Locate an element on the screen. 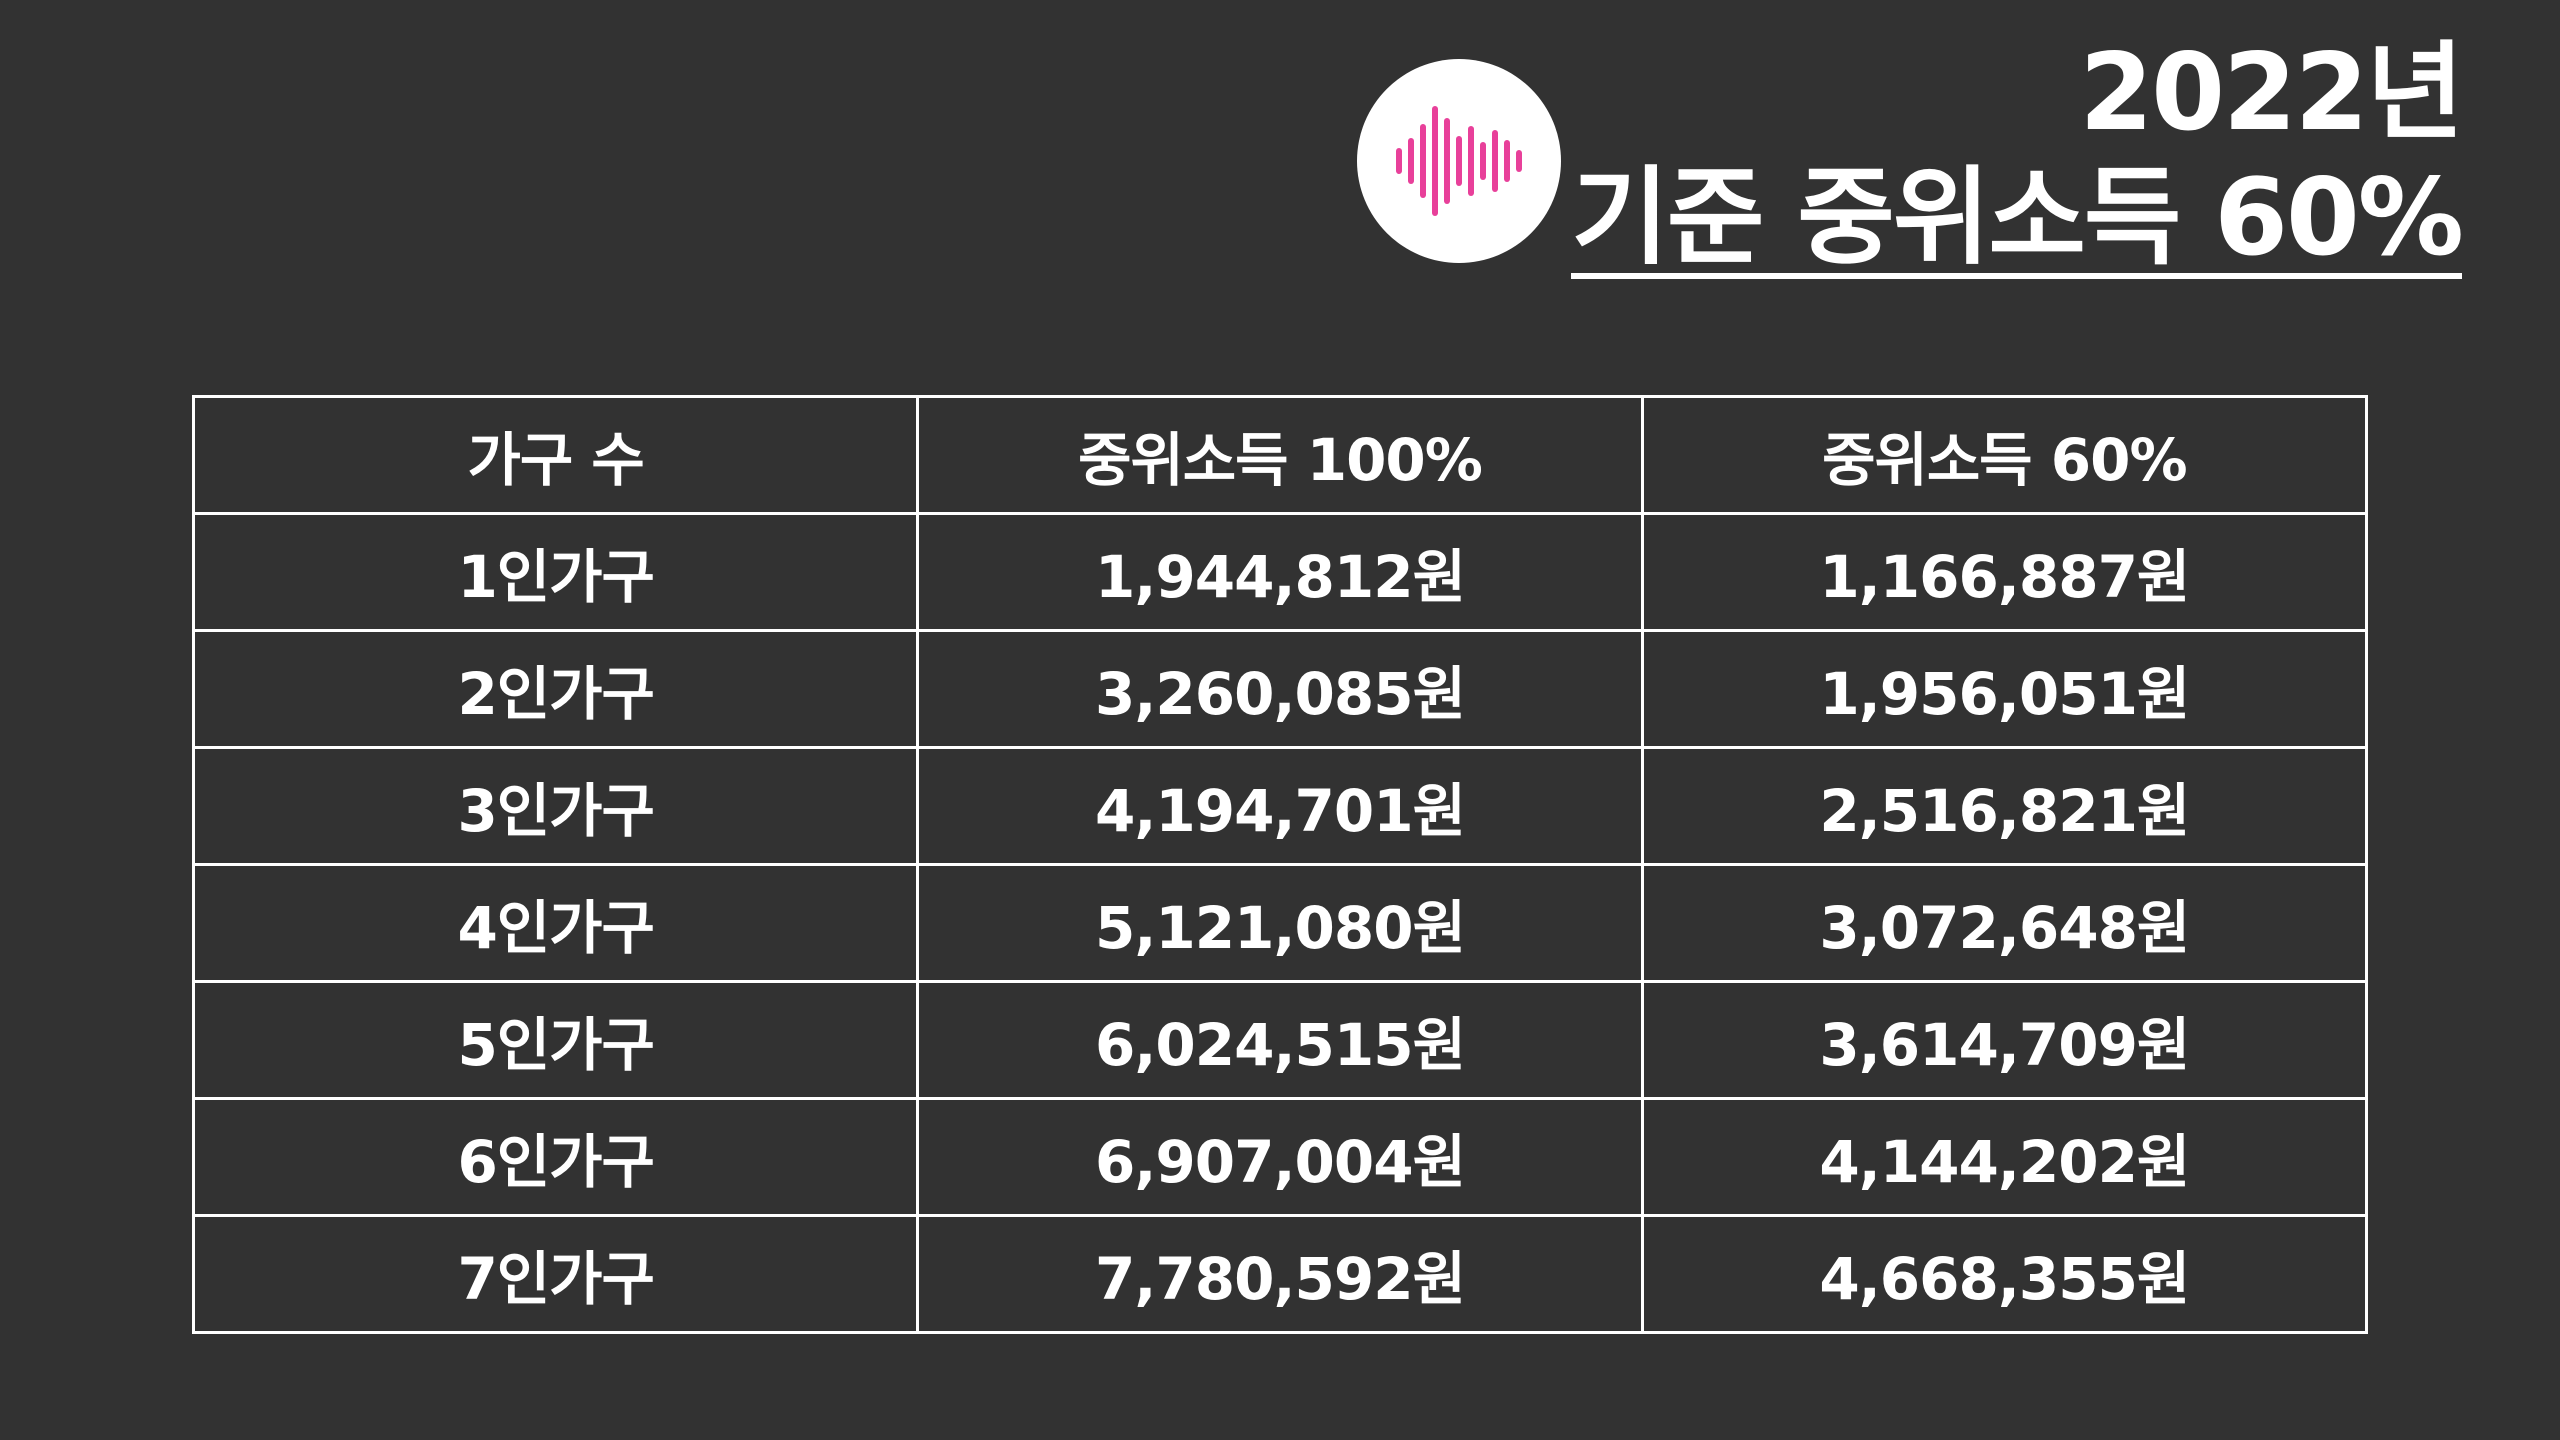 The height and width of the screenshot is (1440, 2560). cell-median-100: 4,194,701원 is located at coordinates (1280, 806).